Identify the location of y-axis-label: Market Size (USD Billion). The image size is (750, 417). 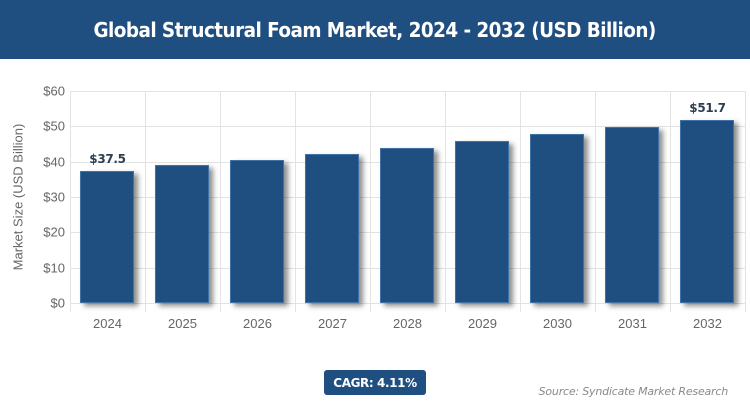
(18, 197).